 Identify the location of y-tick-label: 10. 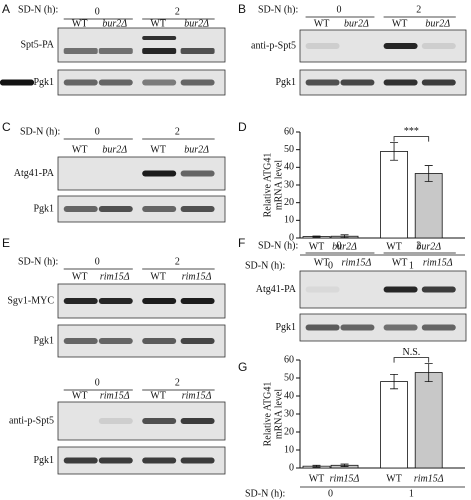
(289, 220).